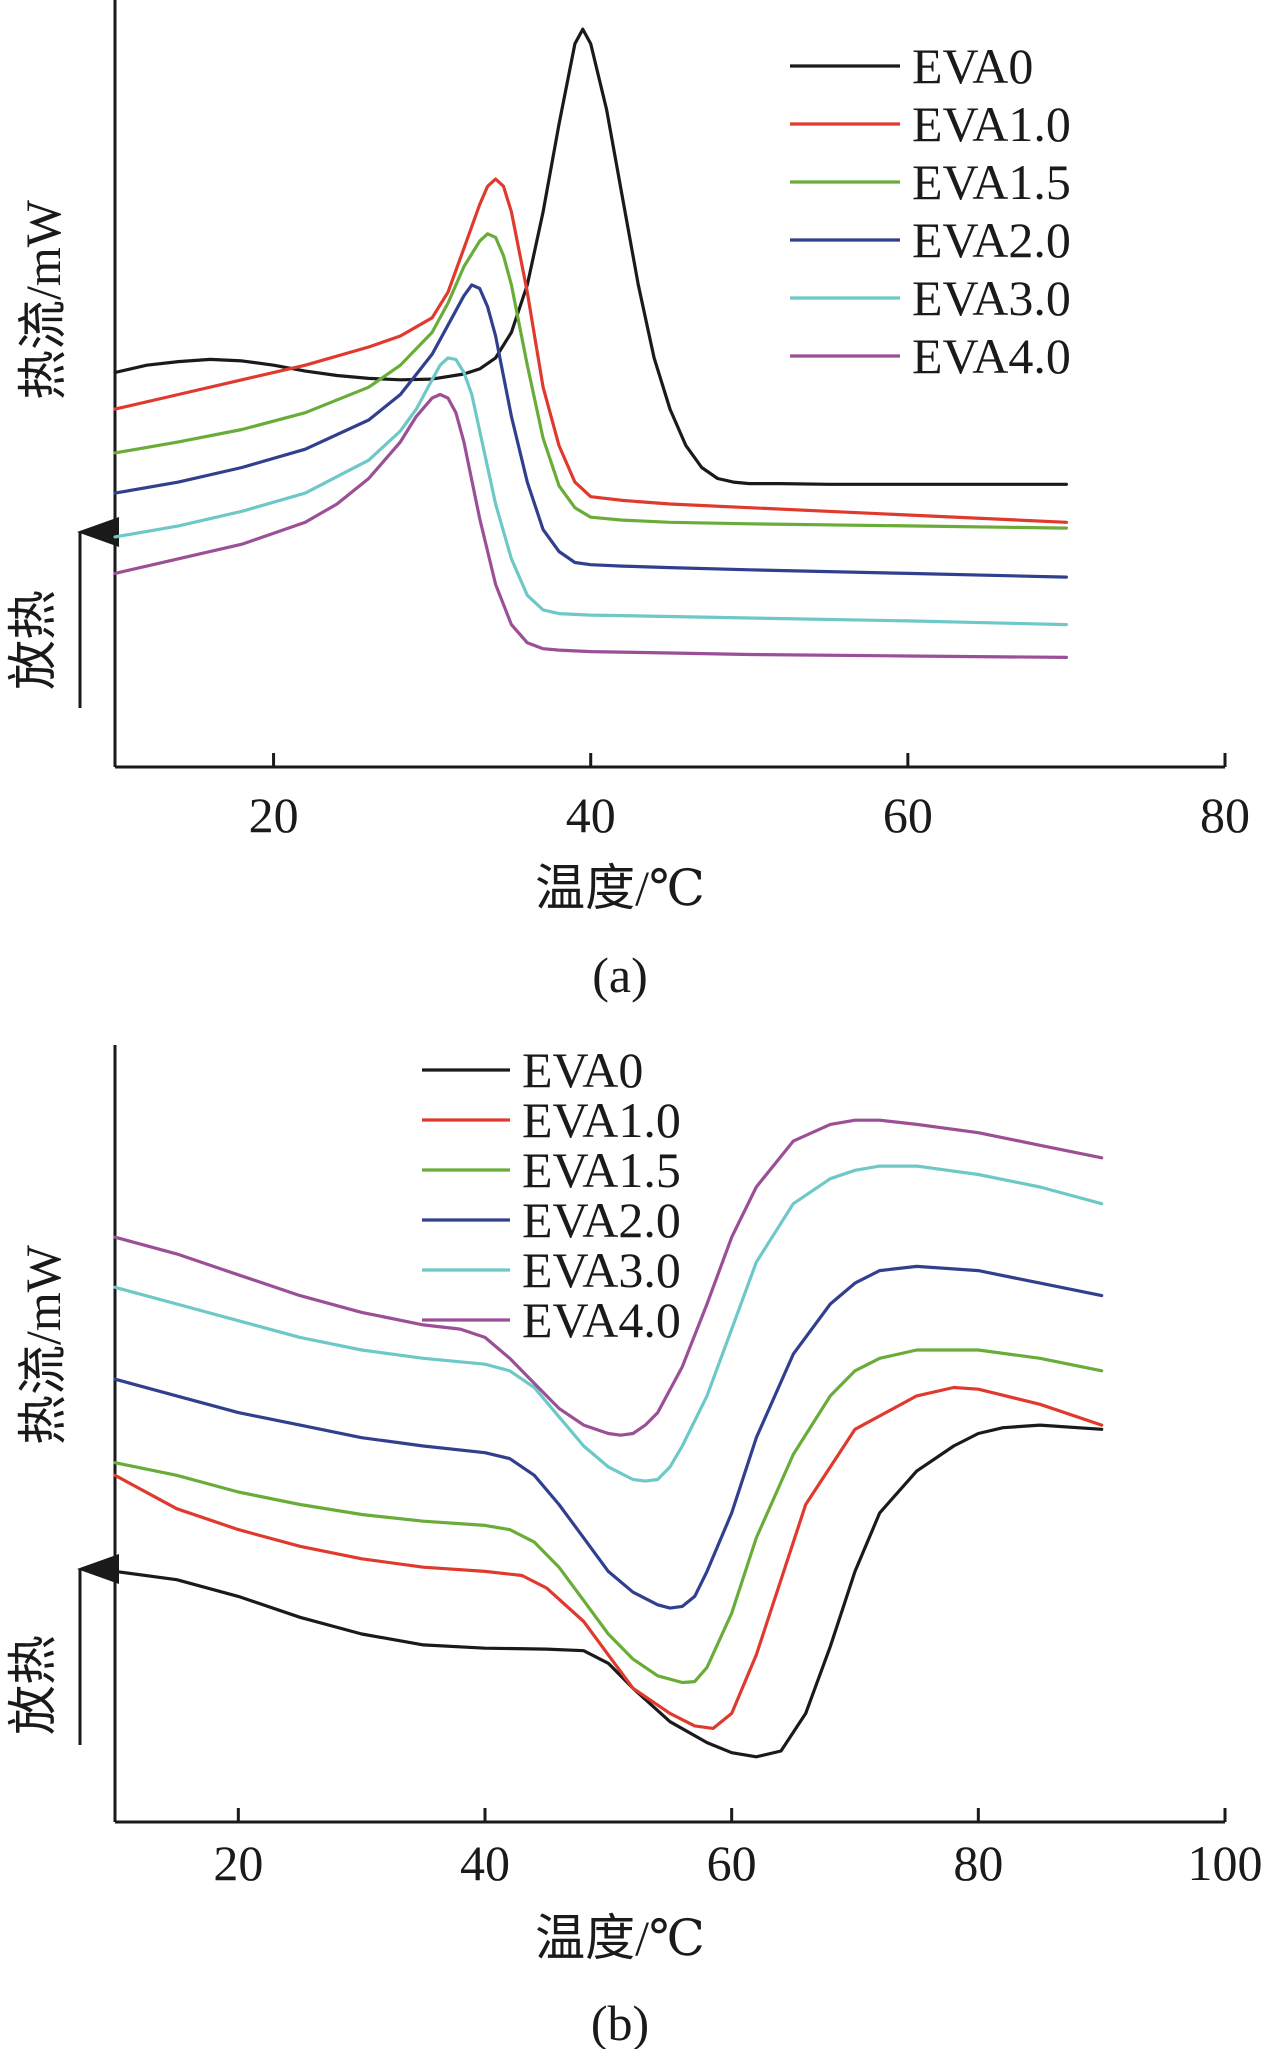 This screenshot has height=2049, width=1271. I want to click on panel-label: (b), so click(620, 2022).